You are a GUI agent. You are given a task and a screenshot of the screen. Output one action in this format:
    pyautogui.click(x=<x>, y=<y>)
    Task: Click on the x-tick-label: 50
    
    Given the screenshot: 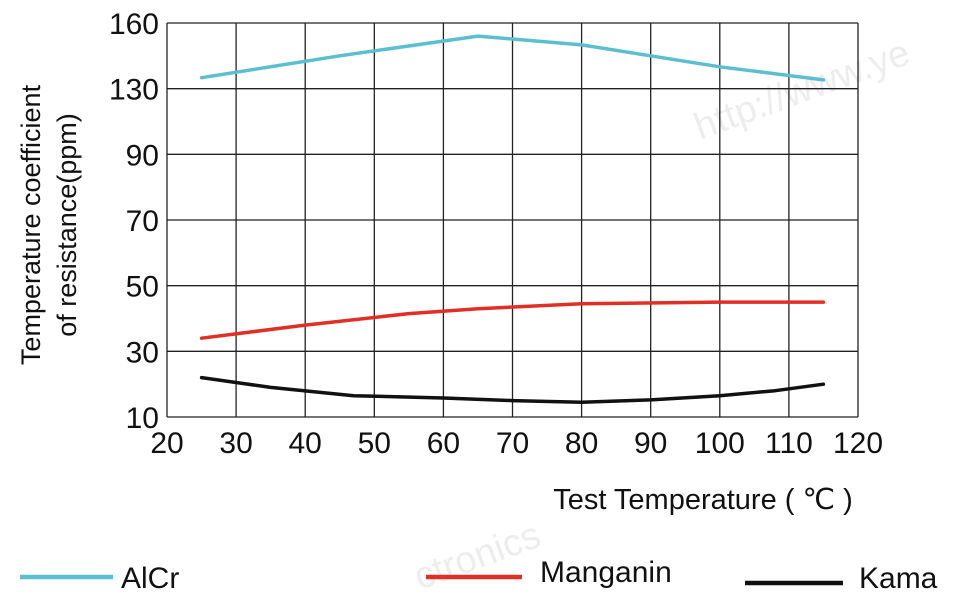 What is the action you would take?
    pyautogui.click(x=374, y=443)
    